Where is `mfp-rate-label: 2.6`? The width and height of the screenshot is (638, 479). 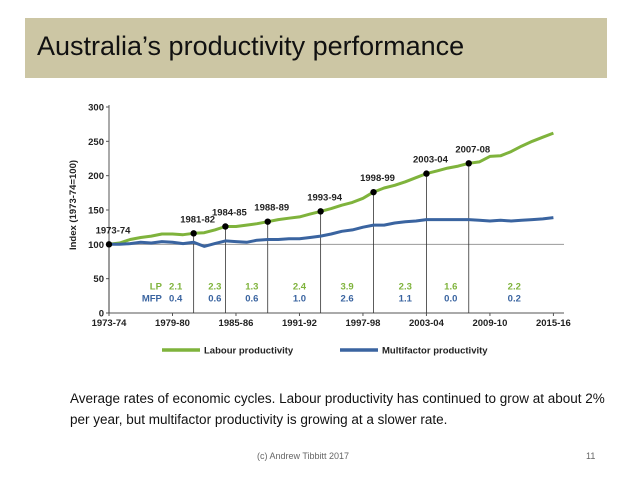 mfp-rate-label: 2.6 is located at coordinates (346, 298).